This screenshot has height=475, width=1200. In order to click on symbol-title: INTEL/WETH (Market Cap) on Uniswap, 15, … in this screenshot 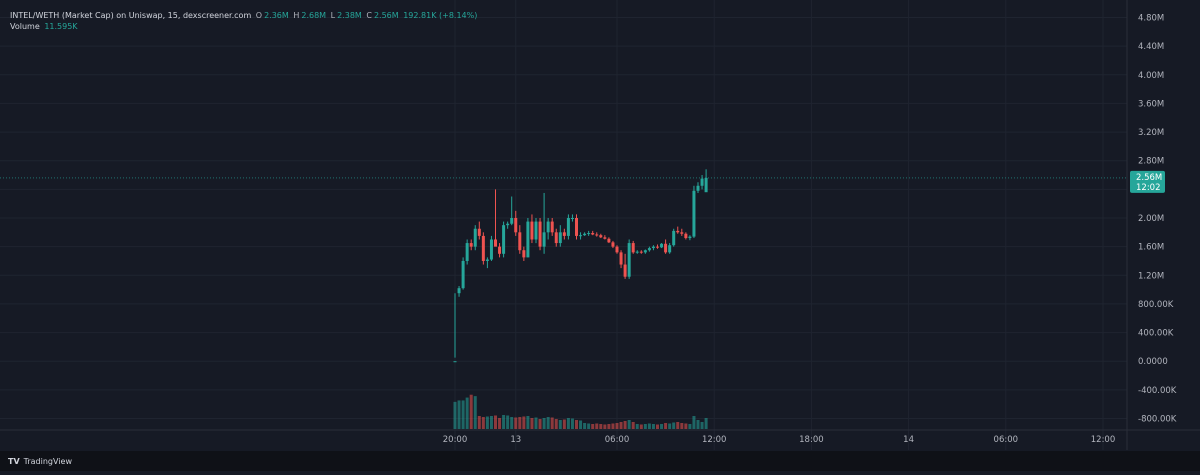, I will do `click(131, 15)`.